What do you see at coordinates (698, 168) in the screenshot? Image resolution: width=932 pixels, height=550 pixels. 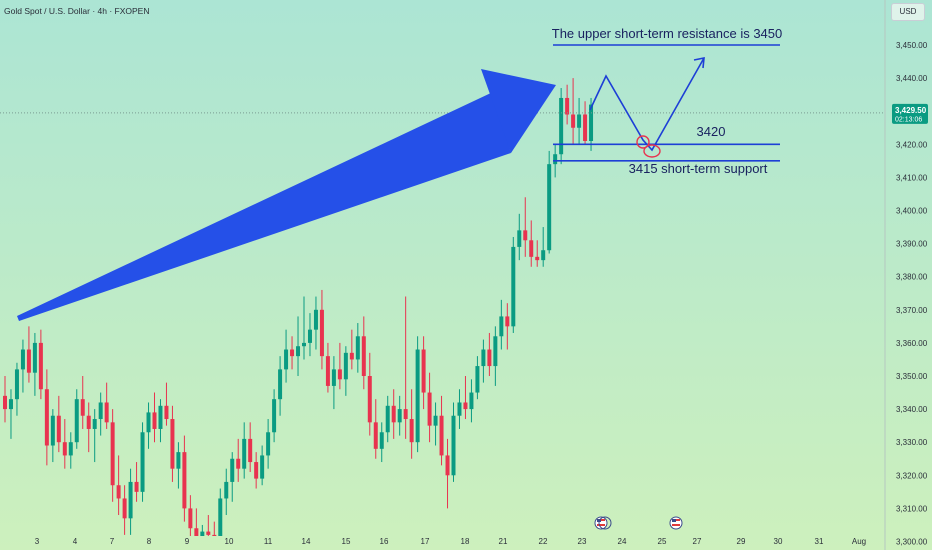 I see `support-label: 3415 short-term support` at bounding box center [698, 168].